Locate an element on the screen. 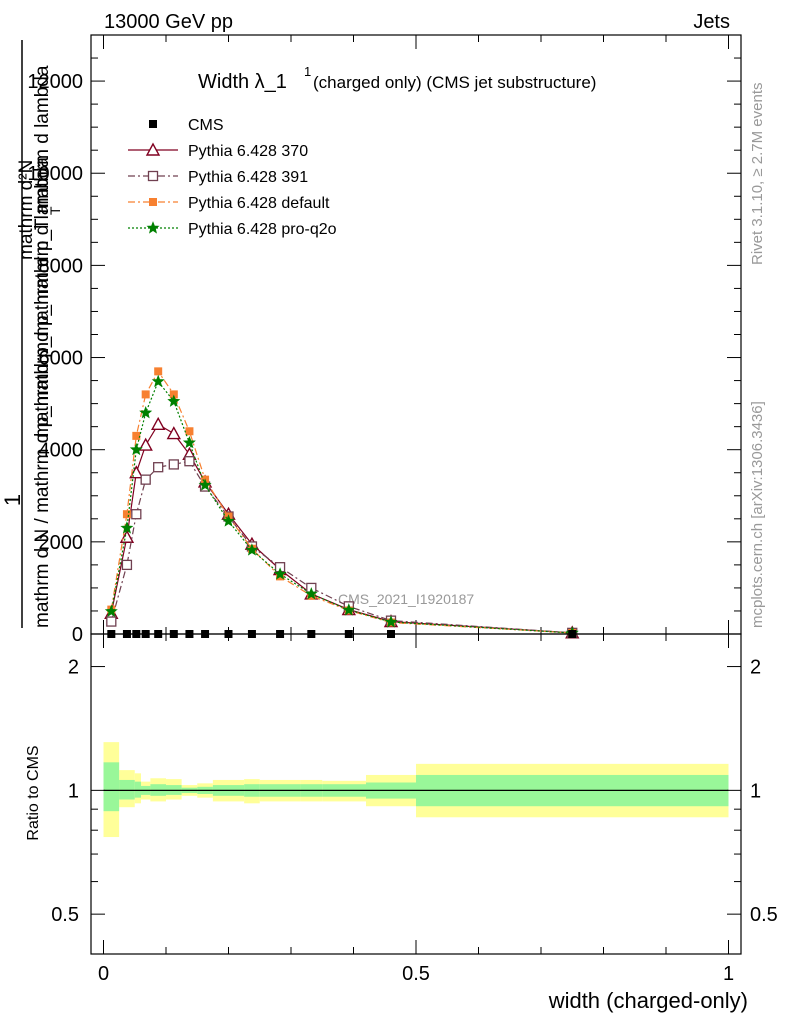  main-y-tick-label: 4000 is located at coordinates (61, 451).